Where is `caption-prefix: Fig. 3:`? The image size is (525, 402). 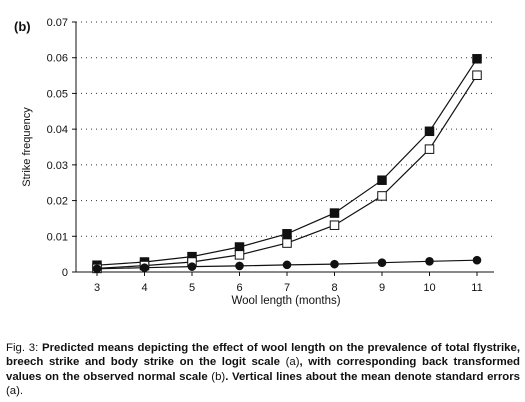
caption-prefix: Fig. 3: is located at coordinates (24, 348).